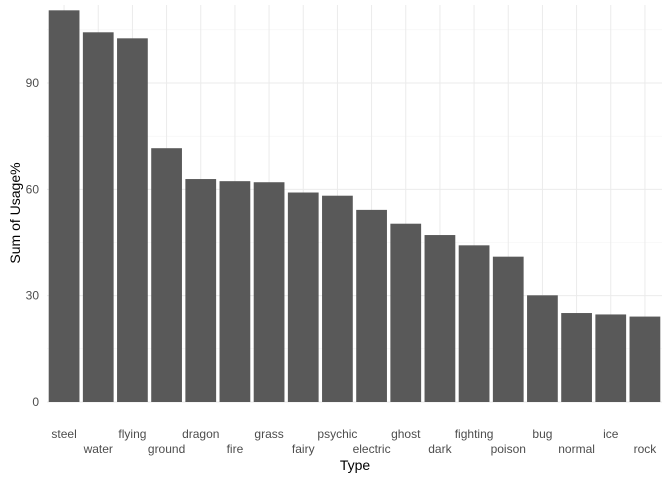 The width and height of the screenshot is (672, 485). Describe the element at coordinates (166, 449) in the screenshot. I see `x-tick-label: ground` at that location.